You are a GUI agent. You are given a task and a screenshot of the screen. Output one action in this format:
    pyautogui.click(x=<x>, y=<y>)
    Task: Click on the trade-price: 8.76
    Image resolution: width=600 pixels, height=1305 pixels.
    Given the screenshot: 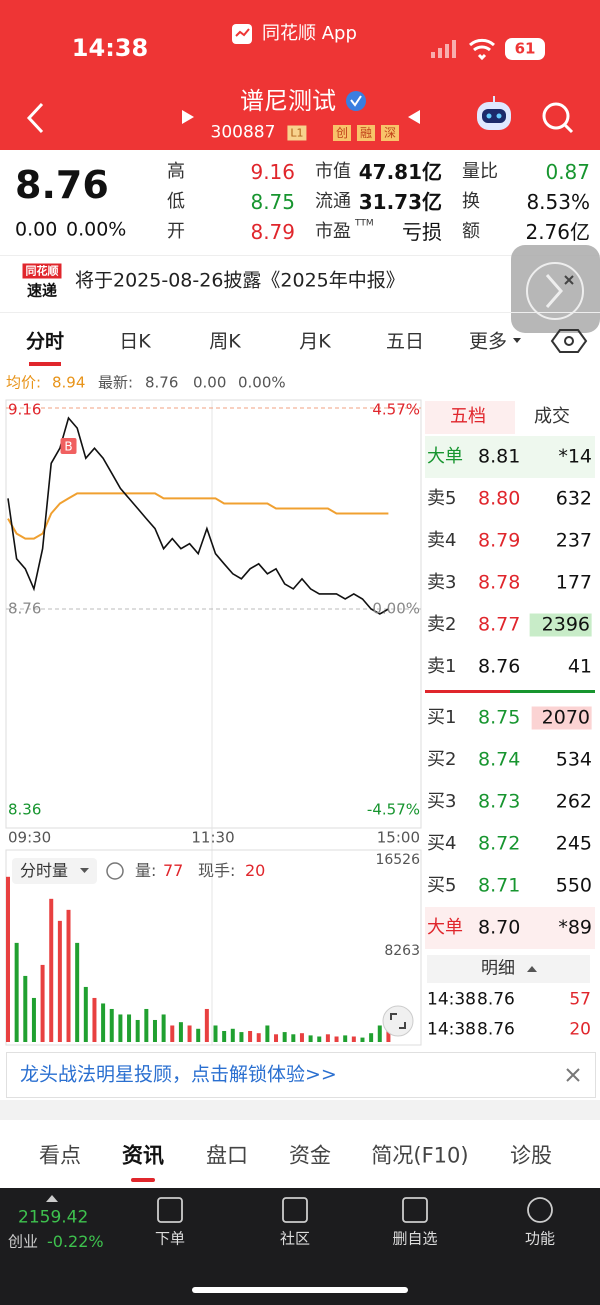 What is the action you would take?
    pyautogui.click(x=496, y=999)
    